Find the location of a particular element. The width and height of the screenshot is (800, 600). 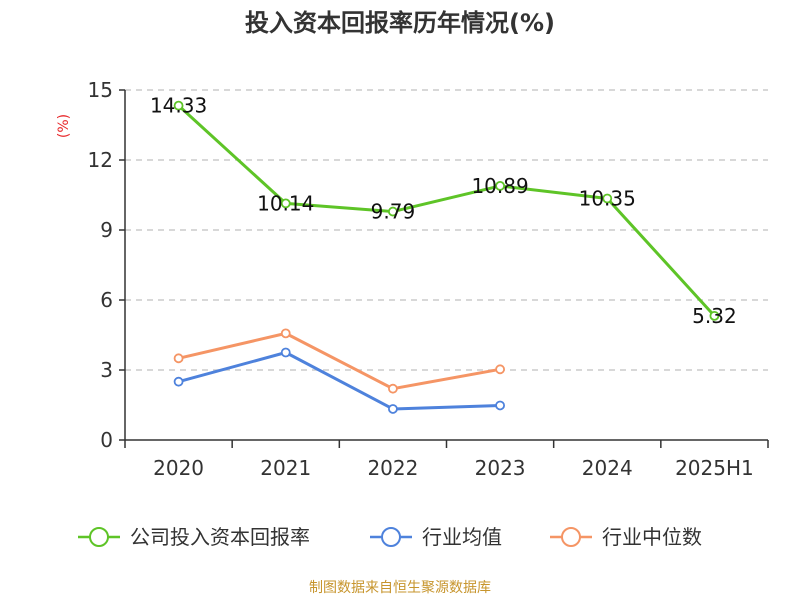

data-label: 14.33 is located at coordinates (178, 106).